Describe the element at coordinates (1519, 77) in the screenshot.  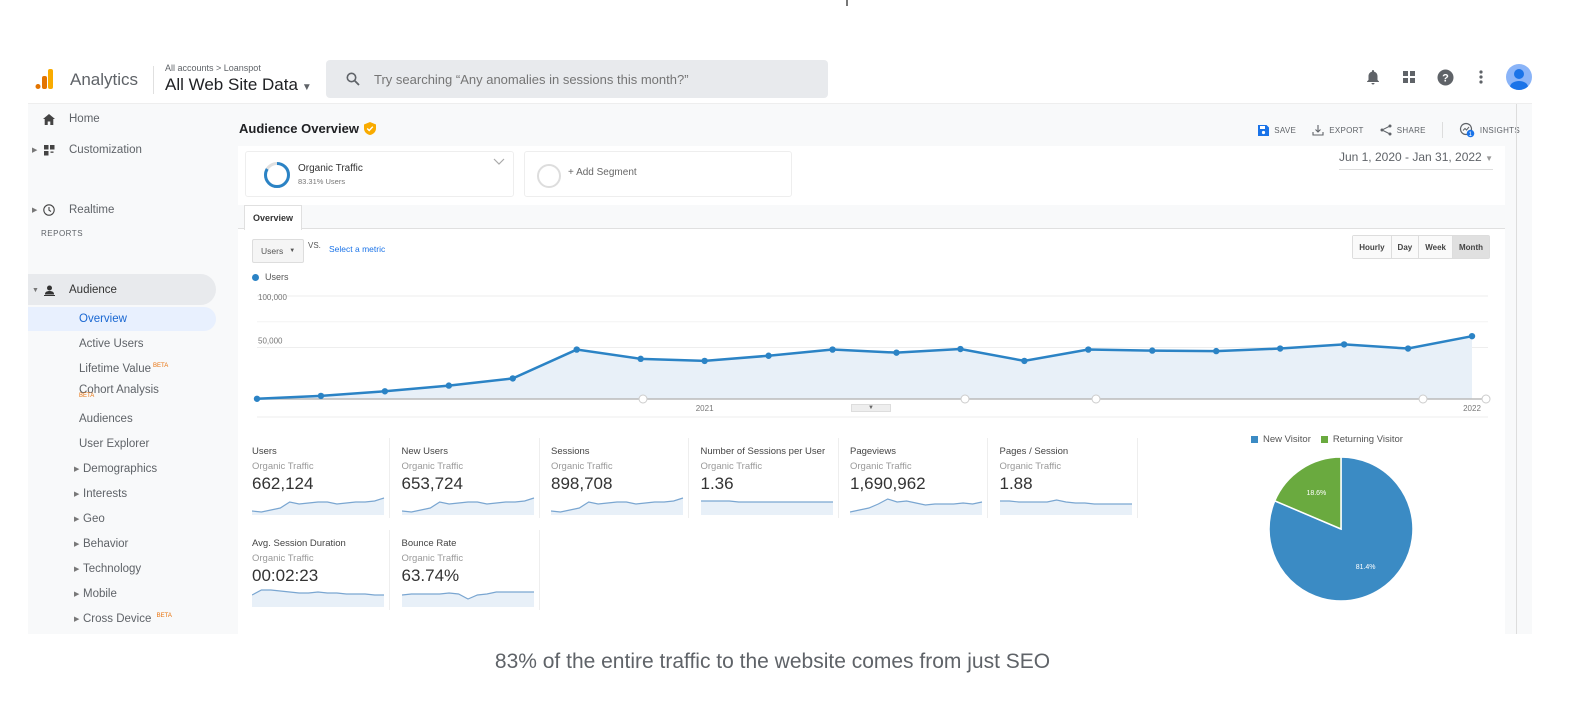
I see `account-avatar` at that location.